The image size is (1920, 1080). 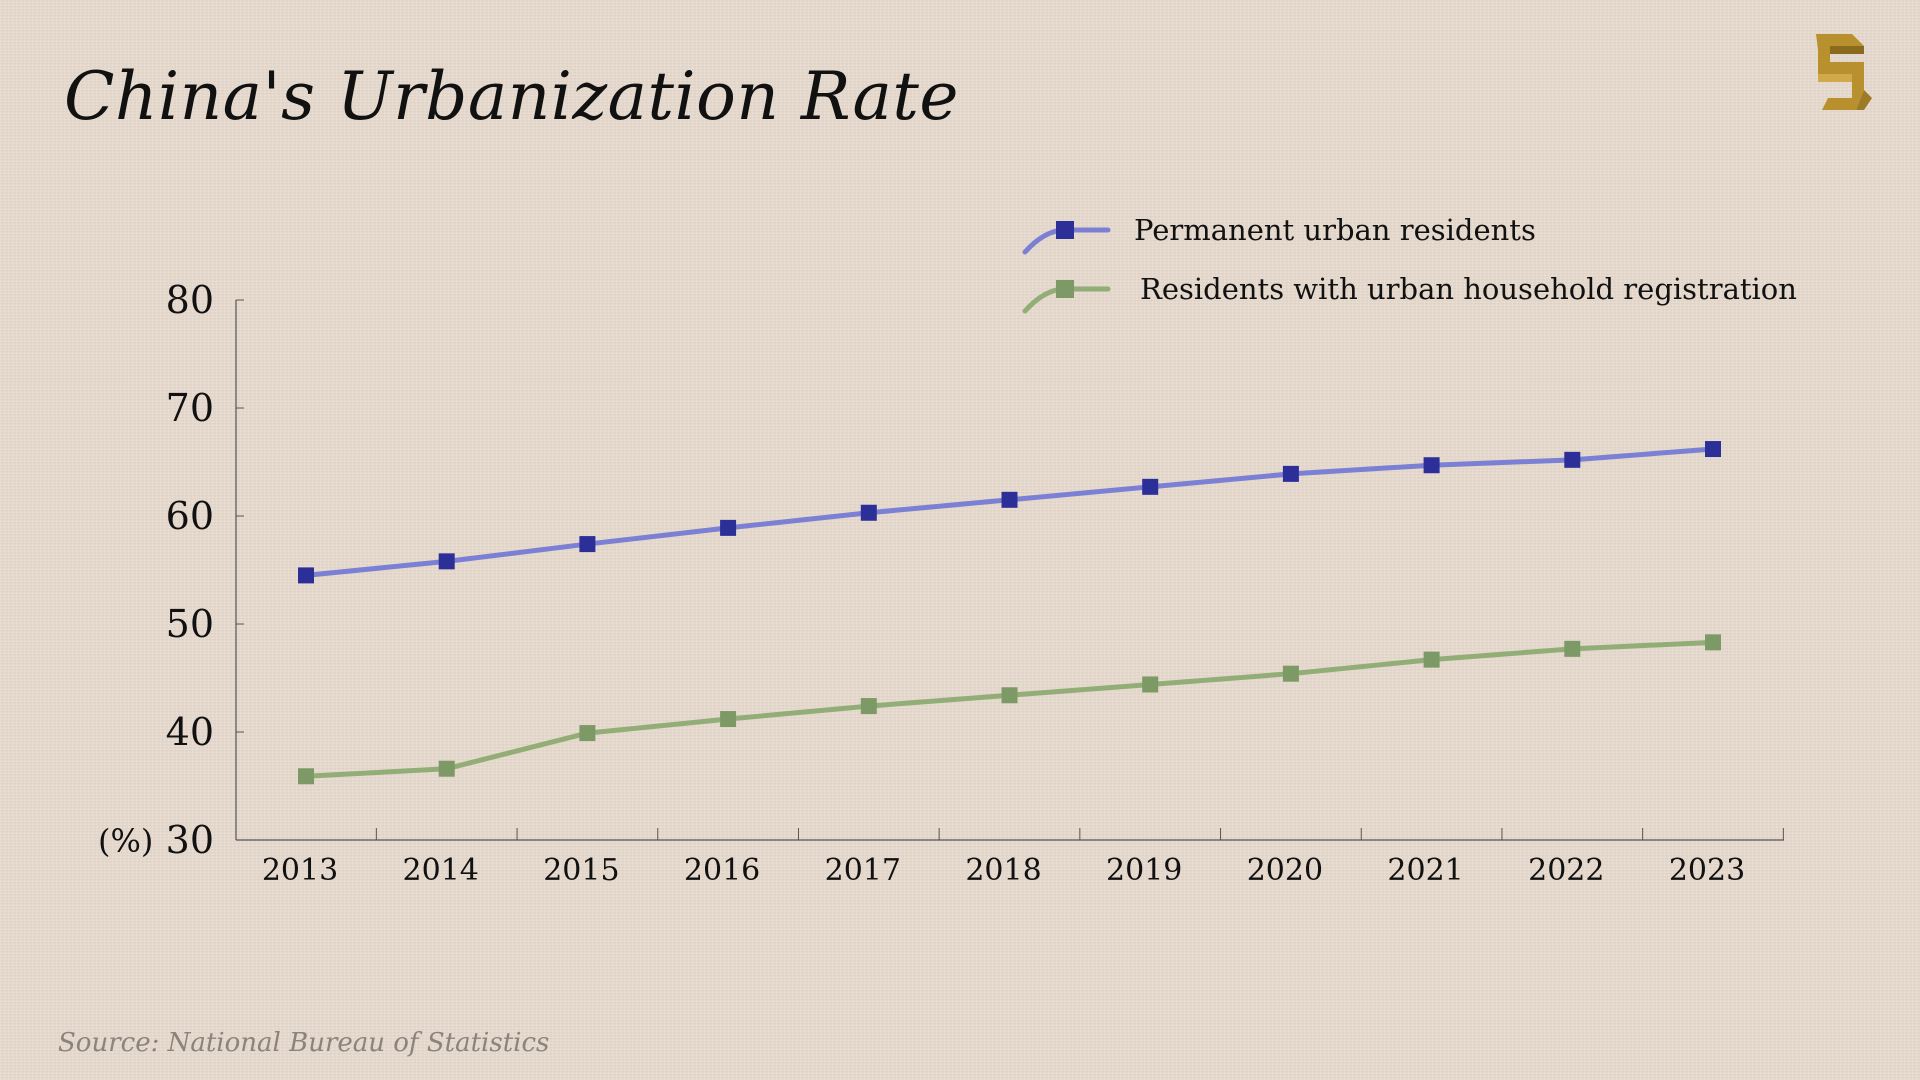 I want to click on y-tick-label: 30, so click(x=190, y=840).